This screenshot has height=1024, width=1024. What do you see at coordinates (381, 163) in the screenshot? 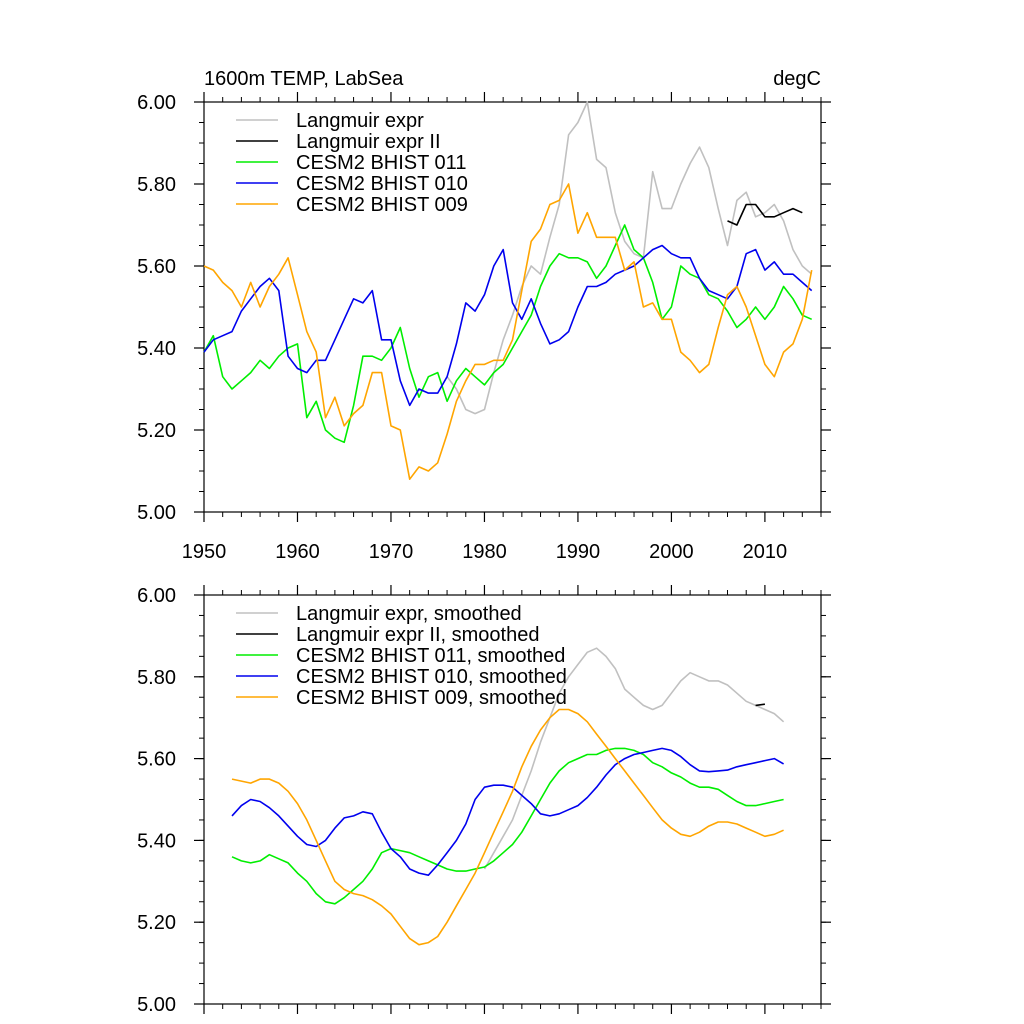
I see `legend-label: CESM2 BHIST 011` at bounding box center [381, 163].